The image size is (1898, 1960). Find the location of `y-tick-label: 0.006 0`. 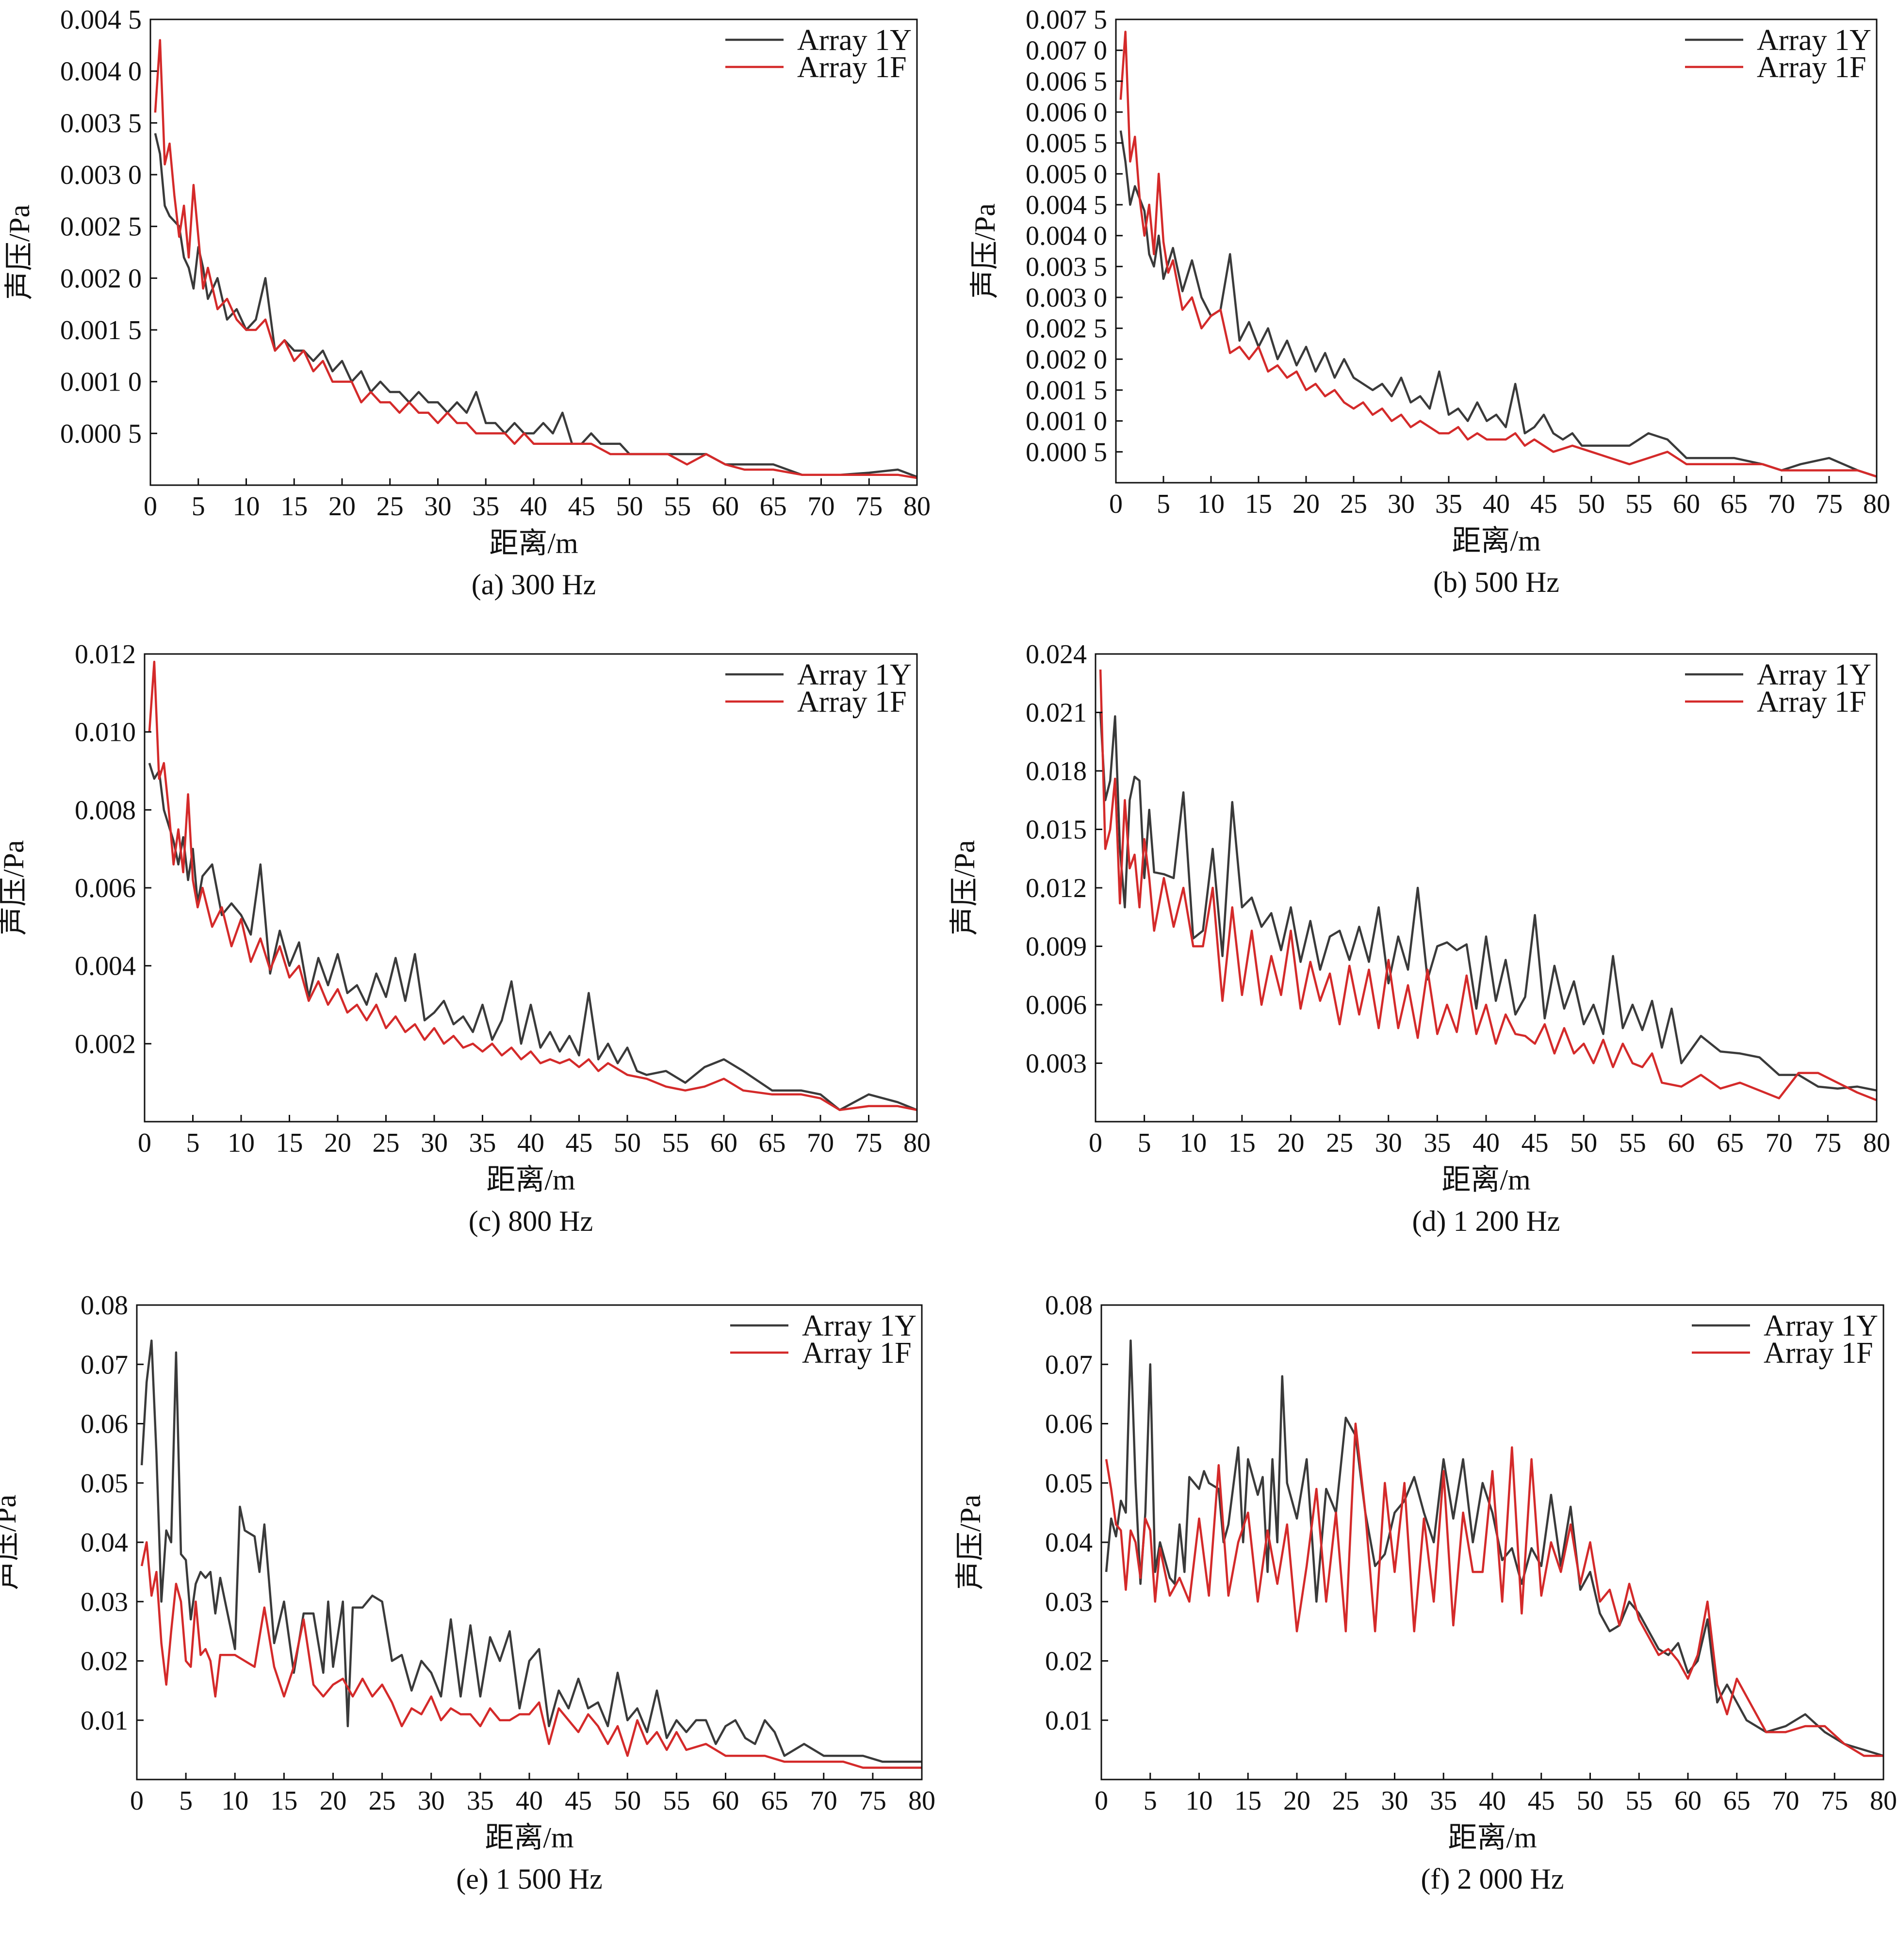

y-tick-label: 0.006 0 is located at coordinates (1066, 113).